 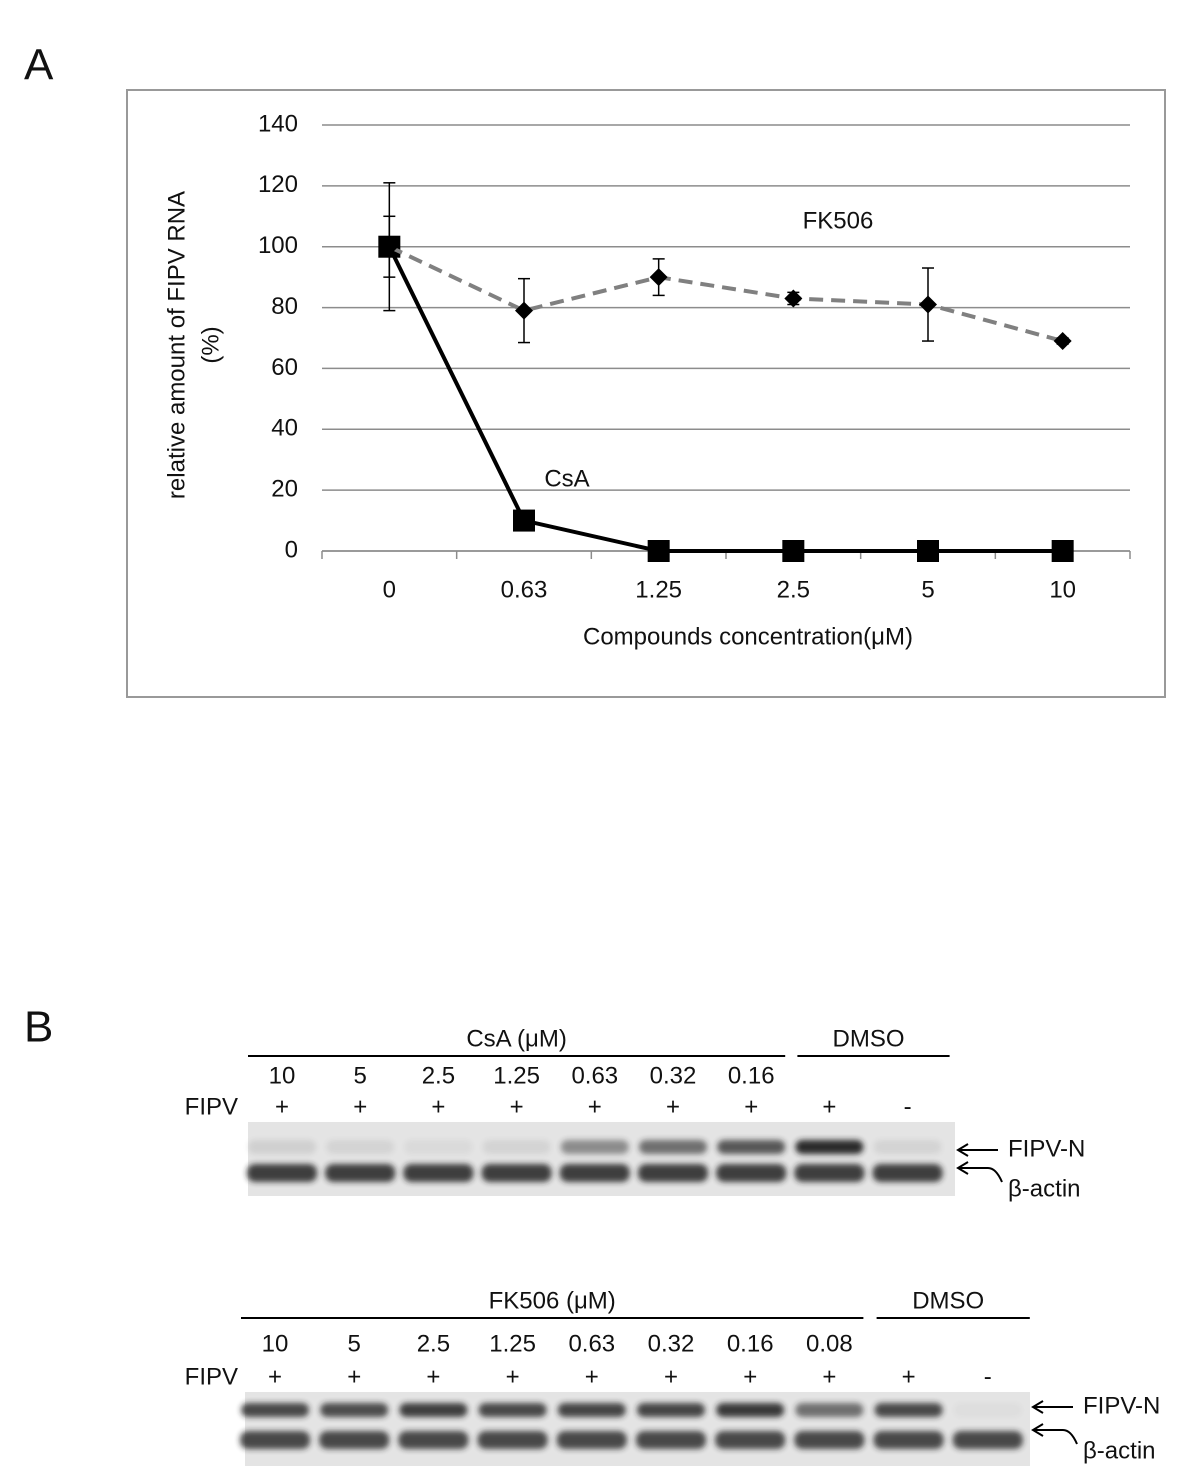 I want to click on y-tick-label: 60, so click(x=284, y=367).